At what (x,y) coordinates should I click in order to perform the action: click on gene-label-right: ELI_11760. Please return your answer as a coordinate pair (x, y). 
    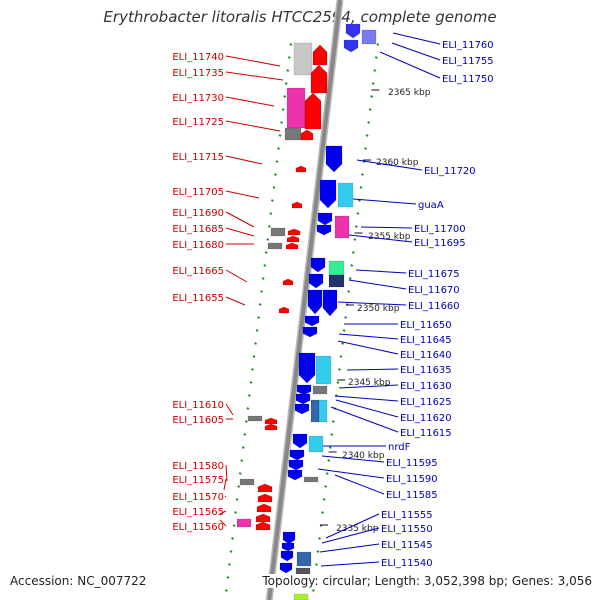
    Looking at the image, I should click on (468, 45).